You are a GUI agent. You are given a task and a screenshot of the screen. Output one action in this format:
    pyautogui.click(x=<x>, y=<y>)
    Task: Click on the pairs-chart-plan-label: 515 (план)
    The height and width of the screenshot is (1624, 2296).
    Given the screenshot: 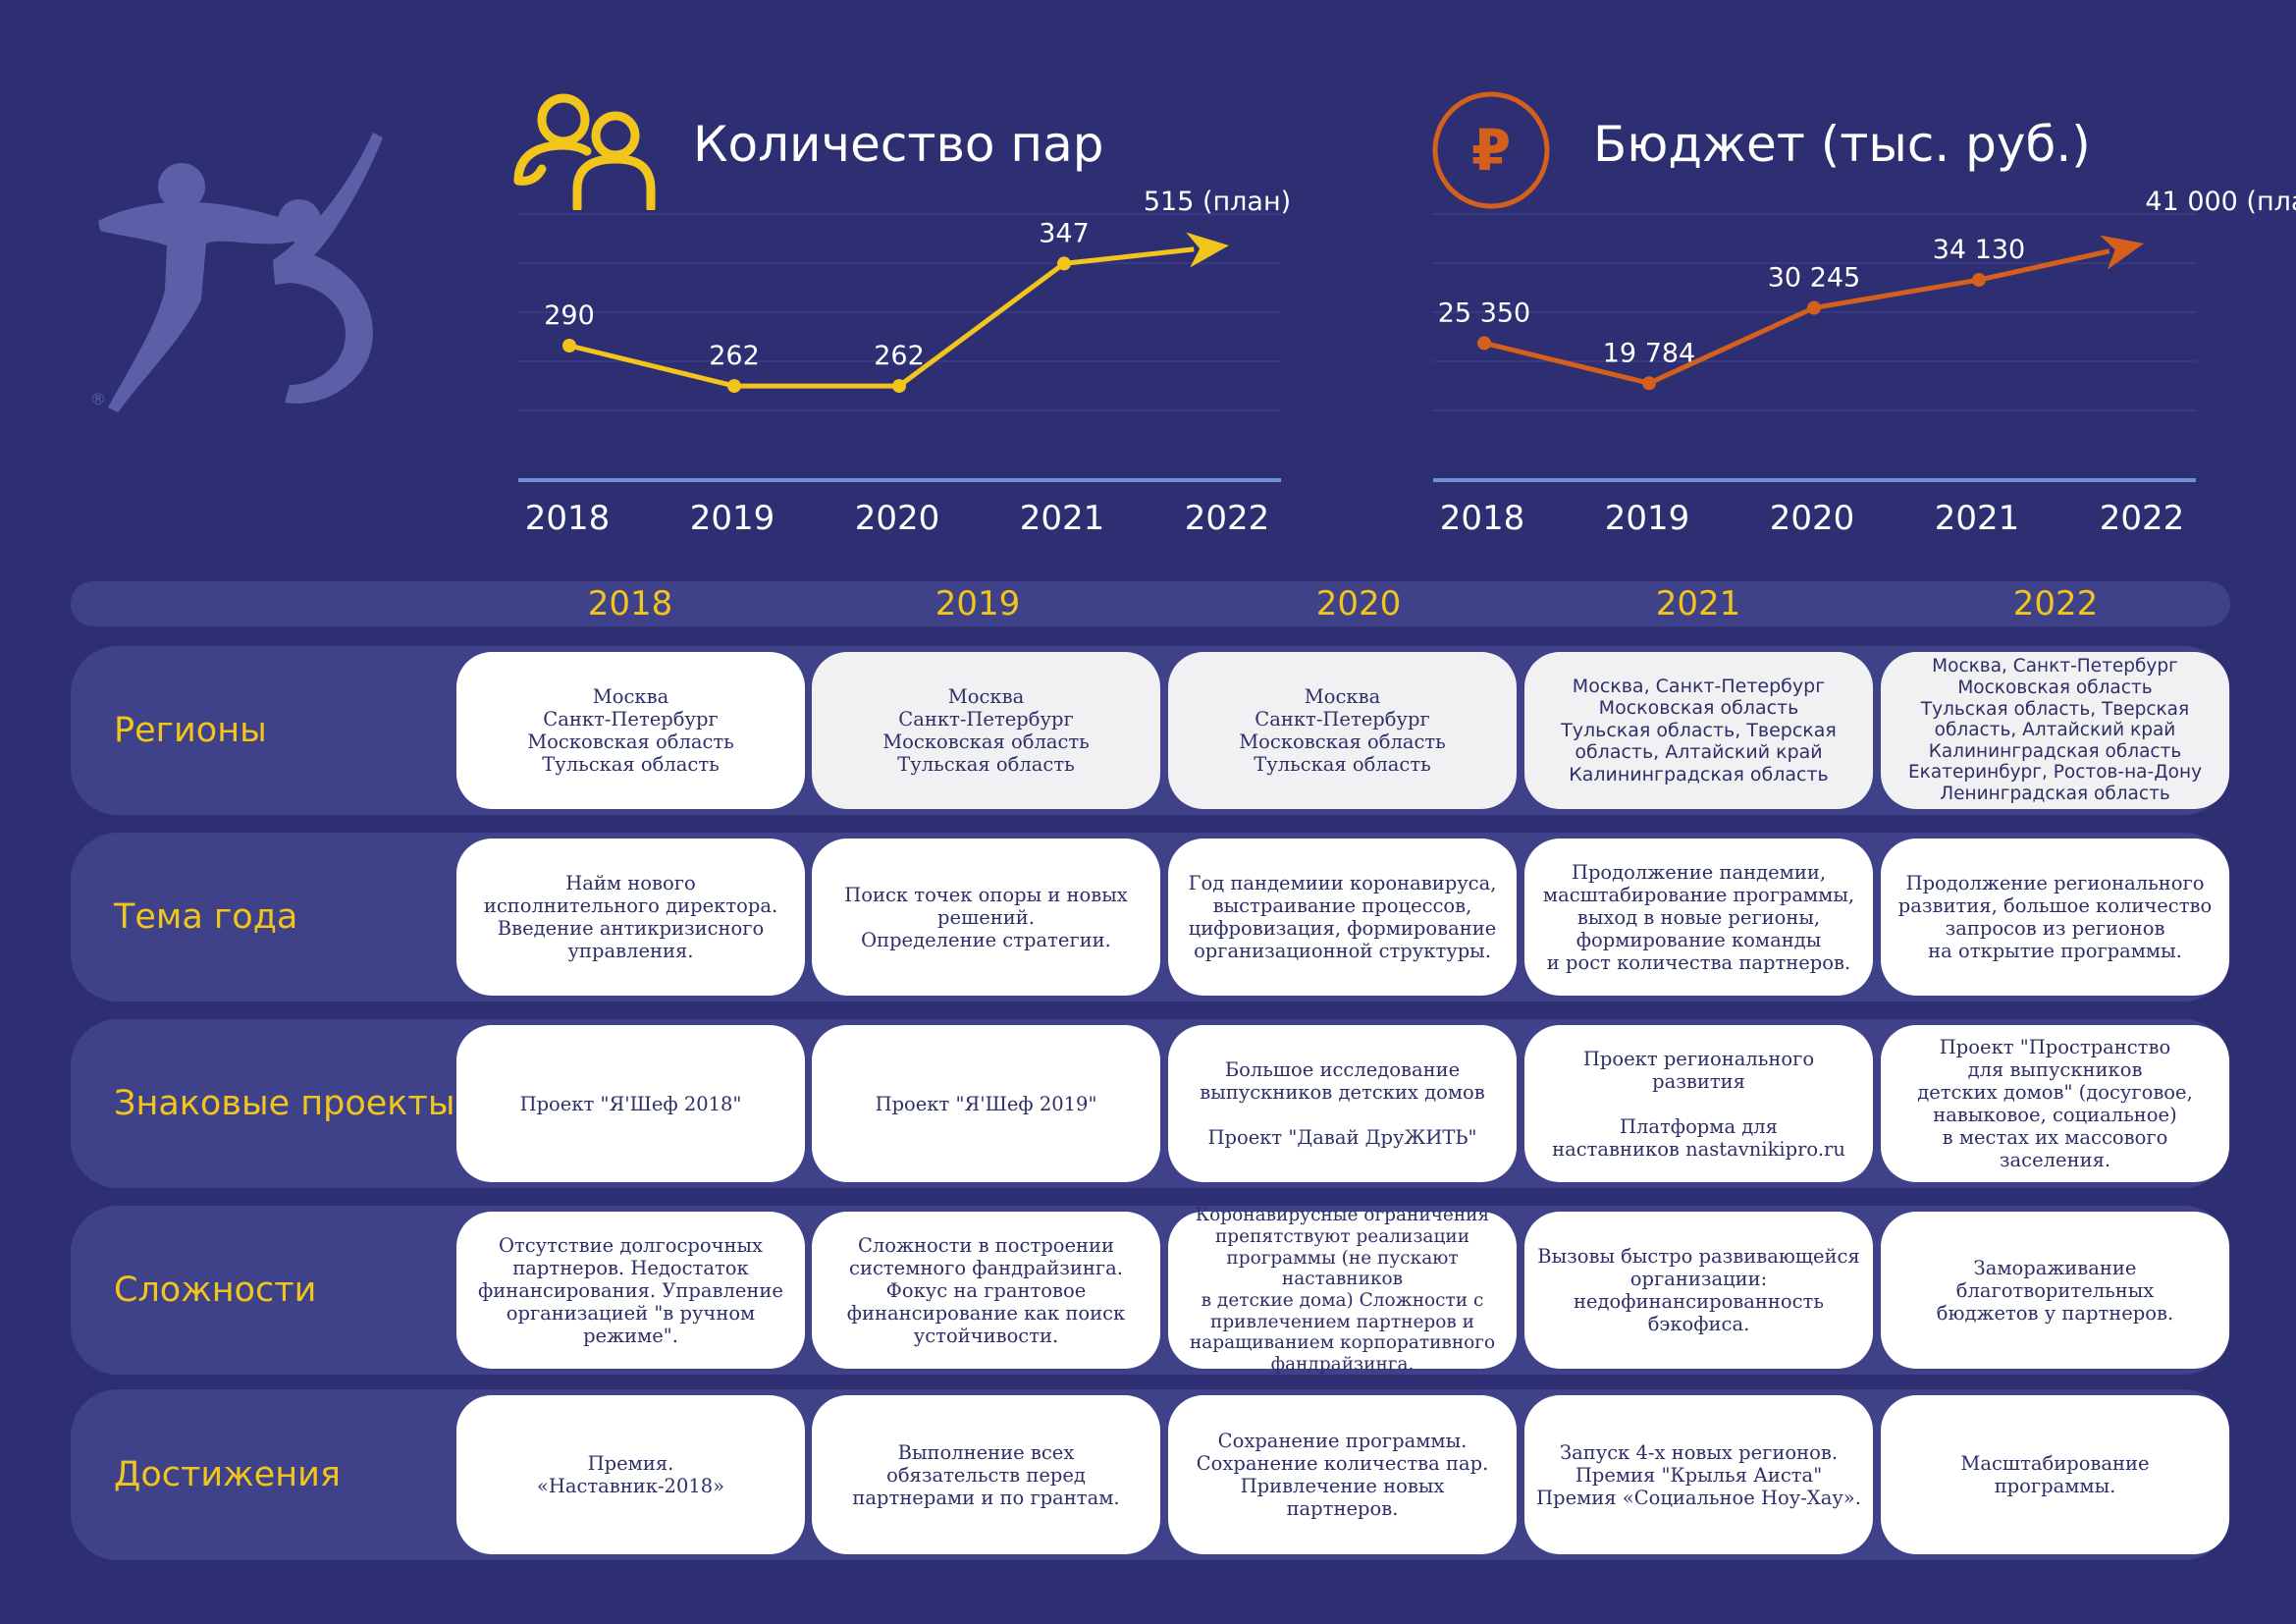 What is the action you would take?
    pyautogui.click(x=1217, y=202)
    